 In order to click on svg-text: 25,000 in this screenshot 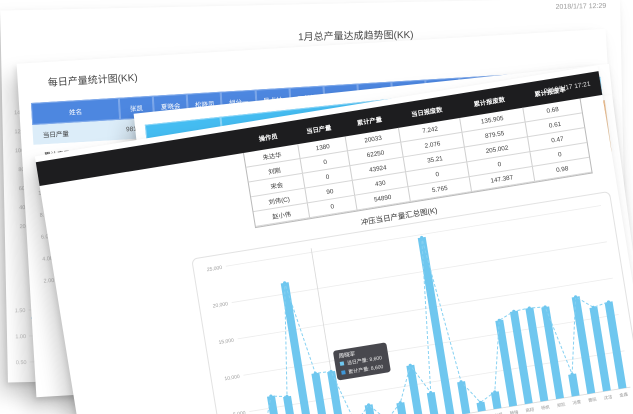, I will do `click(214, 269)`.